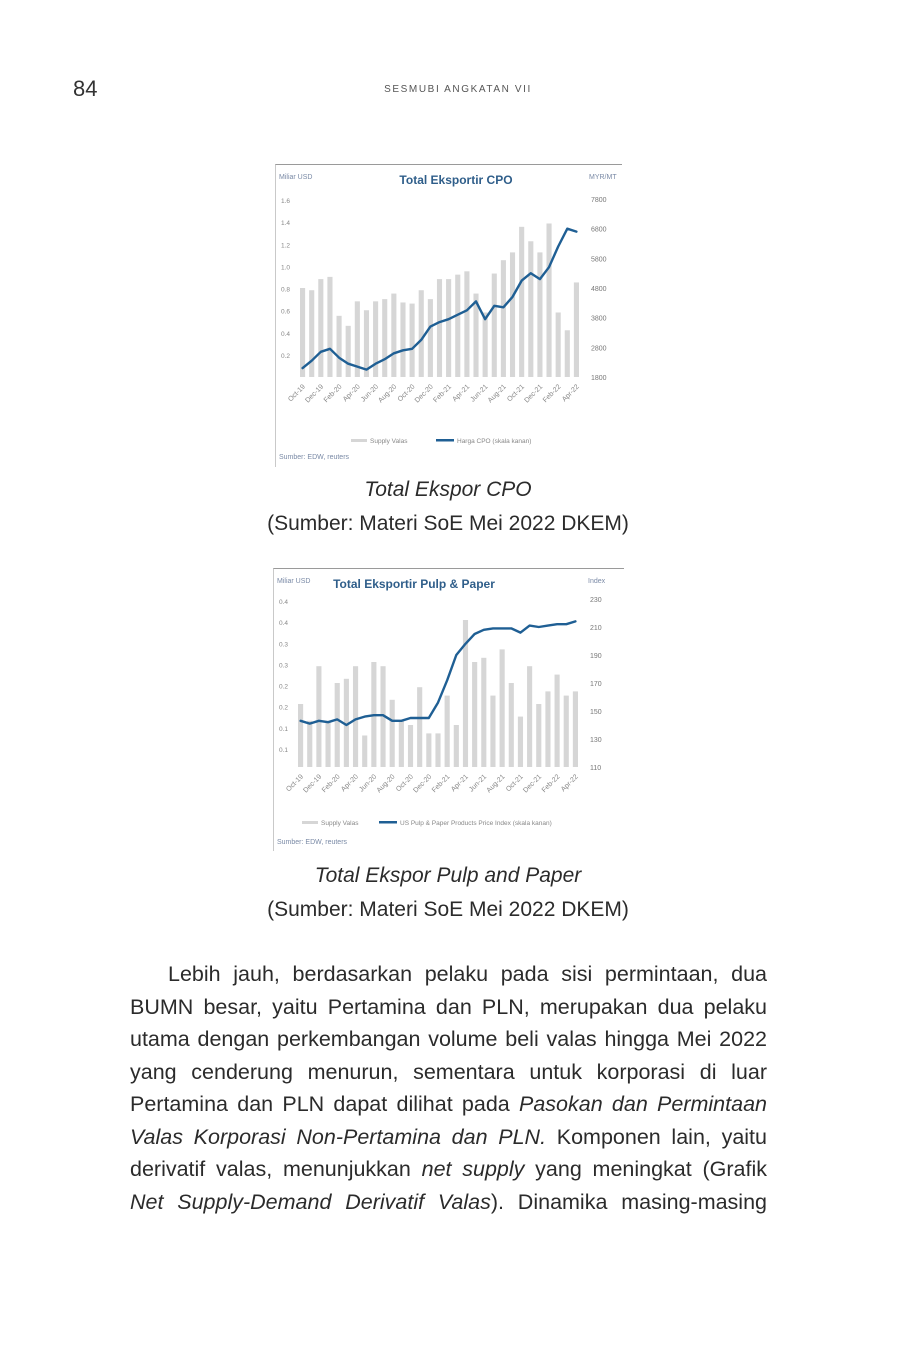  I want to click on right-tick-label: 7800, so click(599, 200).